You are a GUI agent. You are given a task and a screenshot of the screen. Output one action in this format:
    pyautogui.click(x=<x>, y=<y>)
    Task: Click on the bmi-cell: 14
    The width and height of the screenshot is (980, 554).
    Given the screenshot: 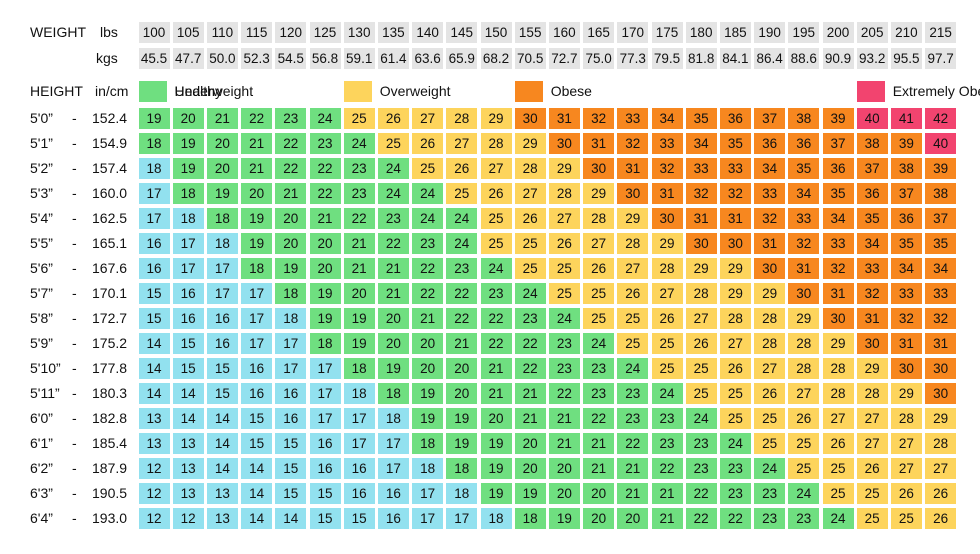 What is the action you would take?
    pyautogui.click(x=222, y=443)
    